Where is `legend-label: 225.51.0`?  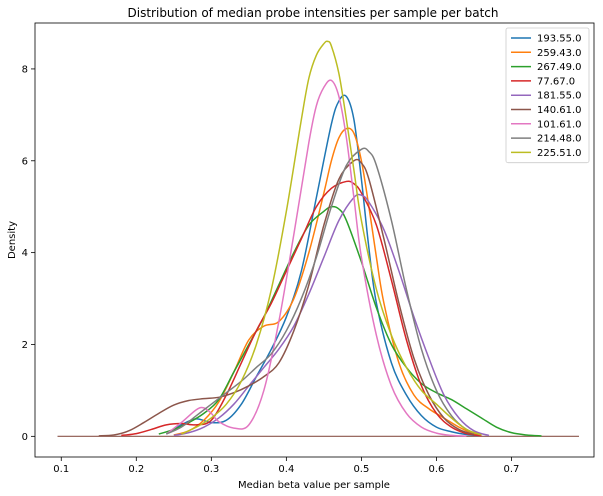
legend-label: 225.51.0 is located at coordinates (559, 153).